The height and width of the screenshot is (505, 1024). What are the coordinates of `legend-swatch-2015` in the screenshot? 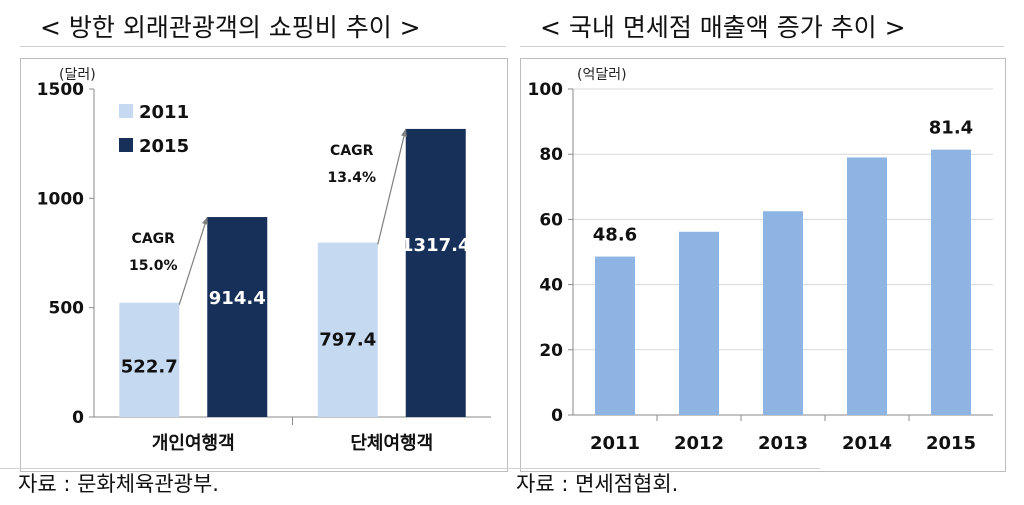 It's located at (126, 145).